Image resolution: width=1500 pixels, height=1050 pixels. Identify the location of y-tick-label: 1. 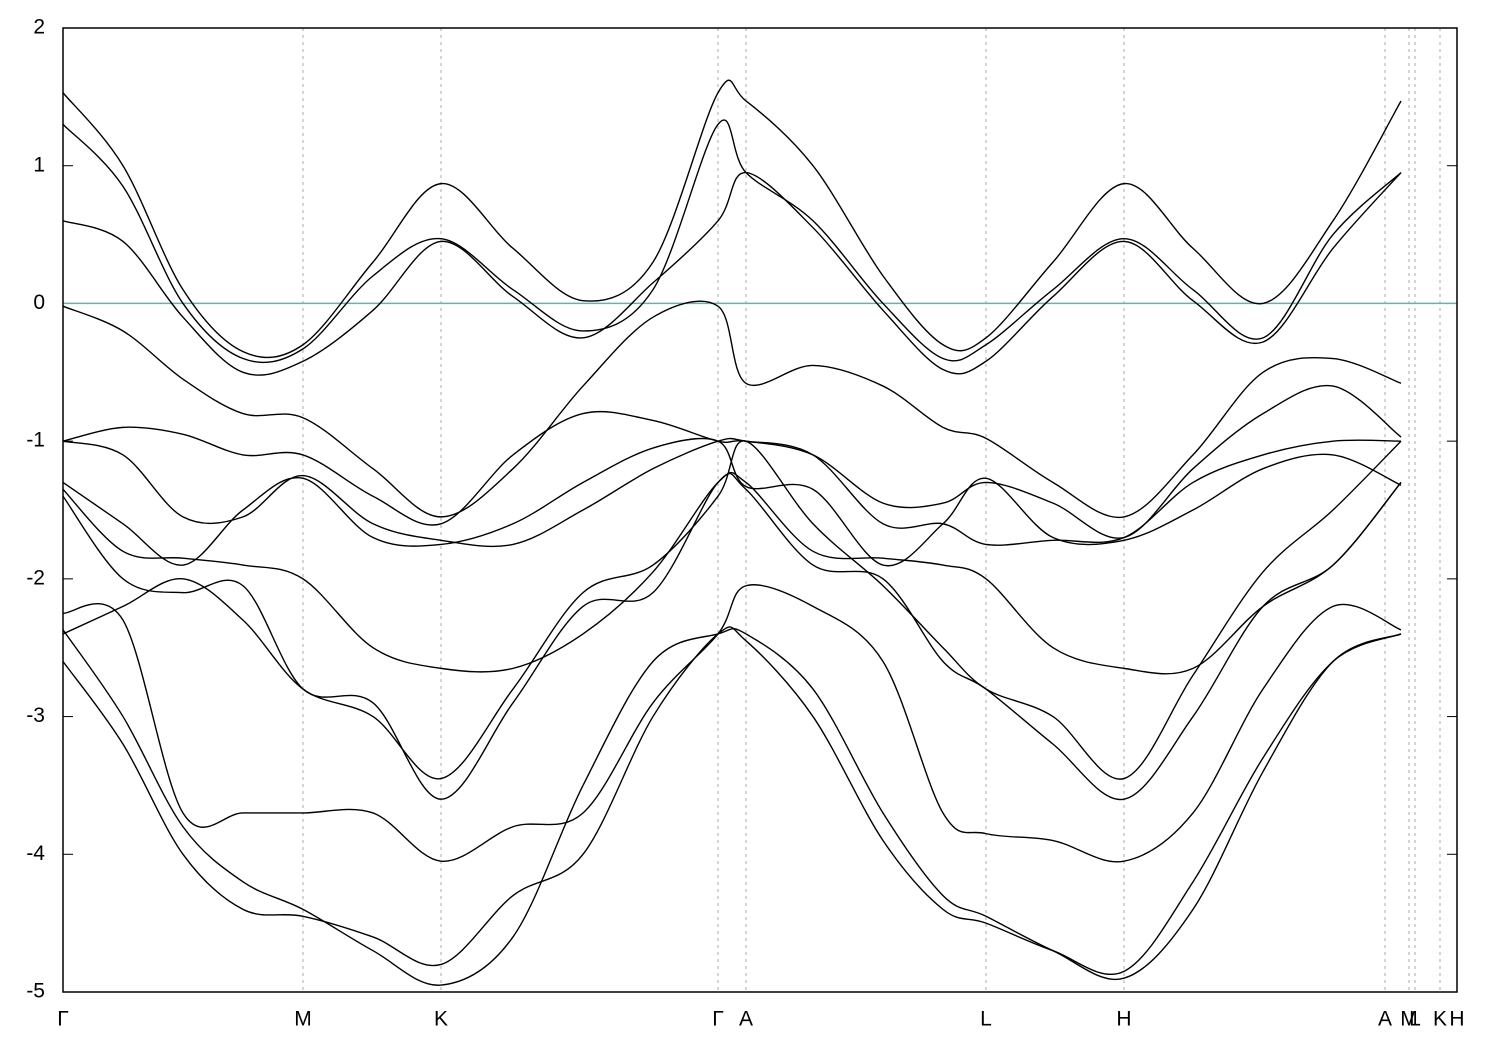
(39, 164).